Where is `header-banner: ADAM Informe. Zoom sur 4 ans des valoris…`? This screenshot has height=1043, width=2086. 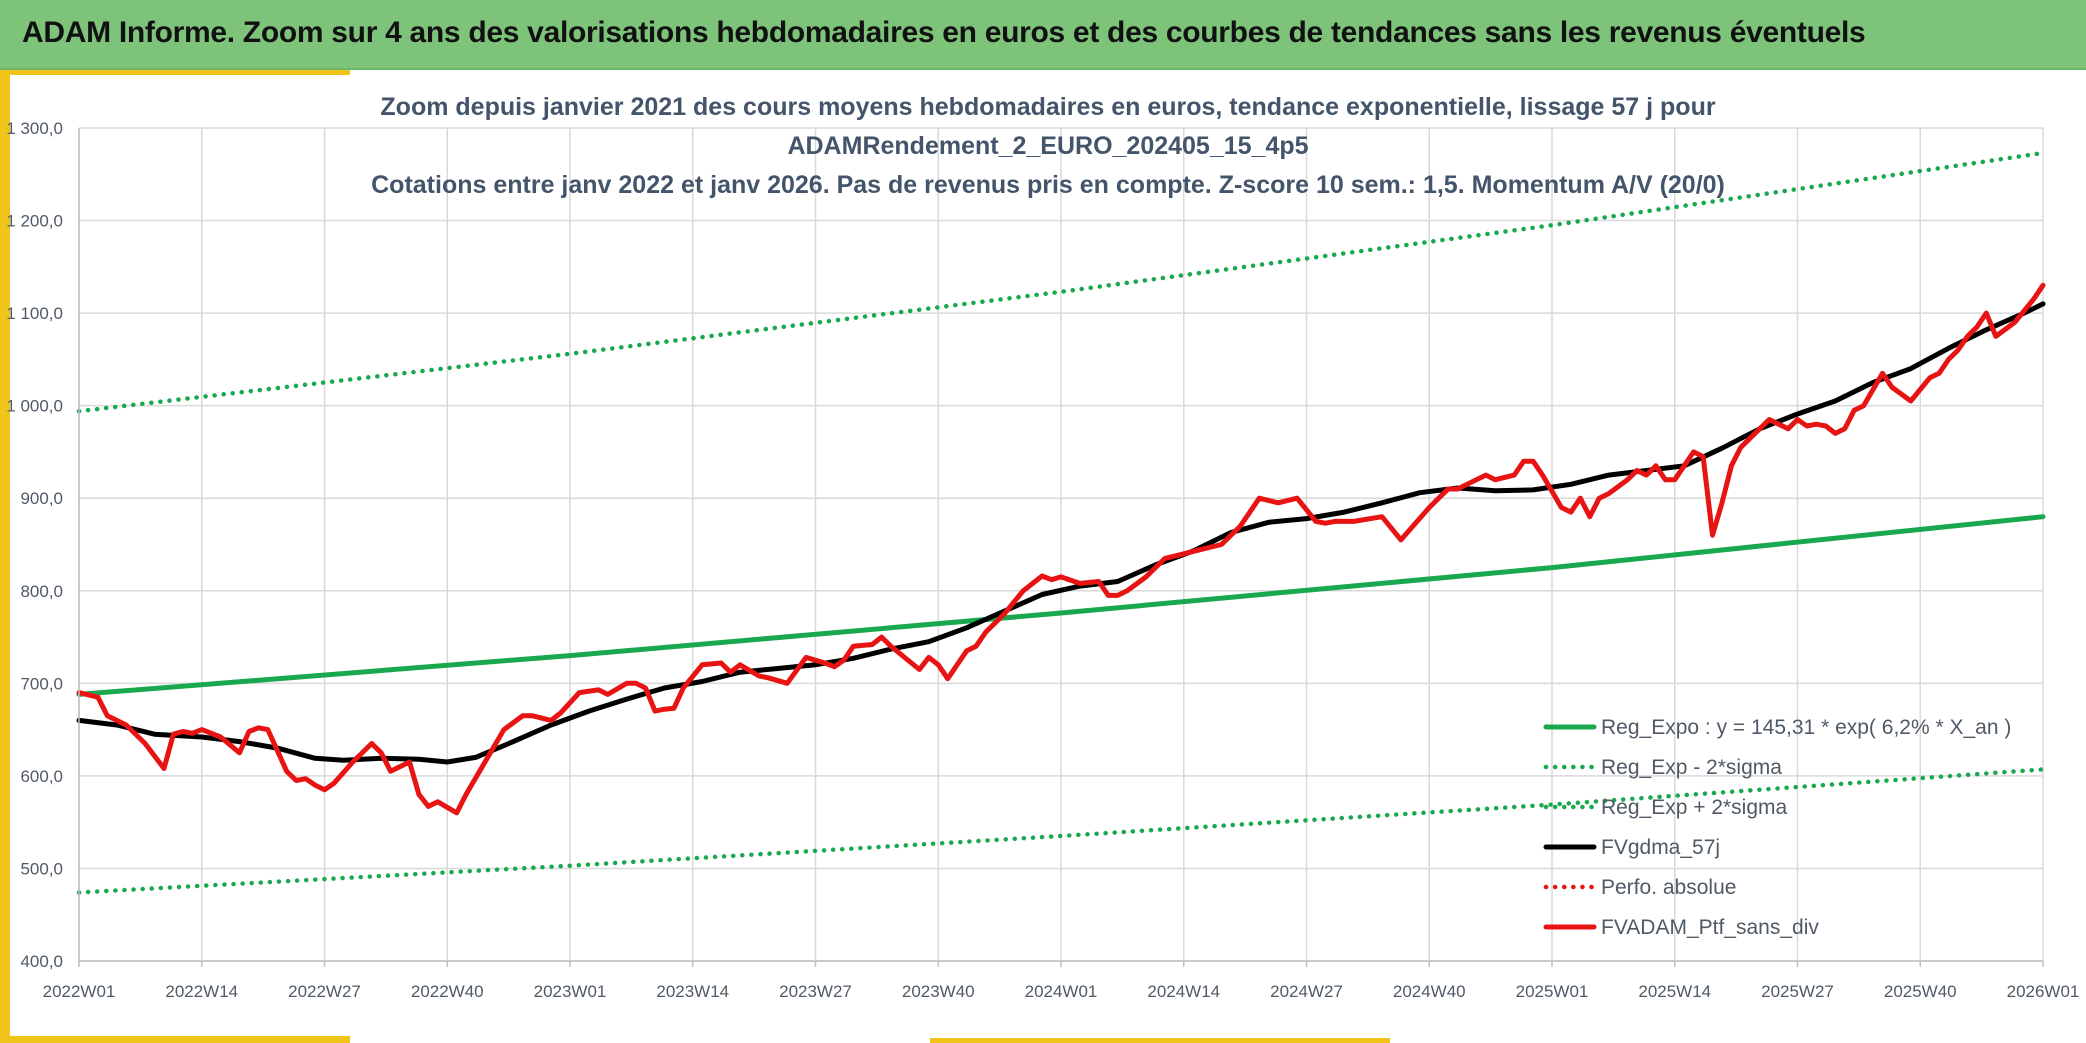
header-banner: ADAM Informe. Zoom sur 4 ans des valoris… is located at coordinates (1043, 35).